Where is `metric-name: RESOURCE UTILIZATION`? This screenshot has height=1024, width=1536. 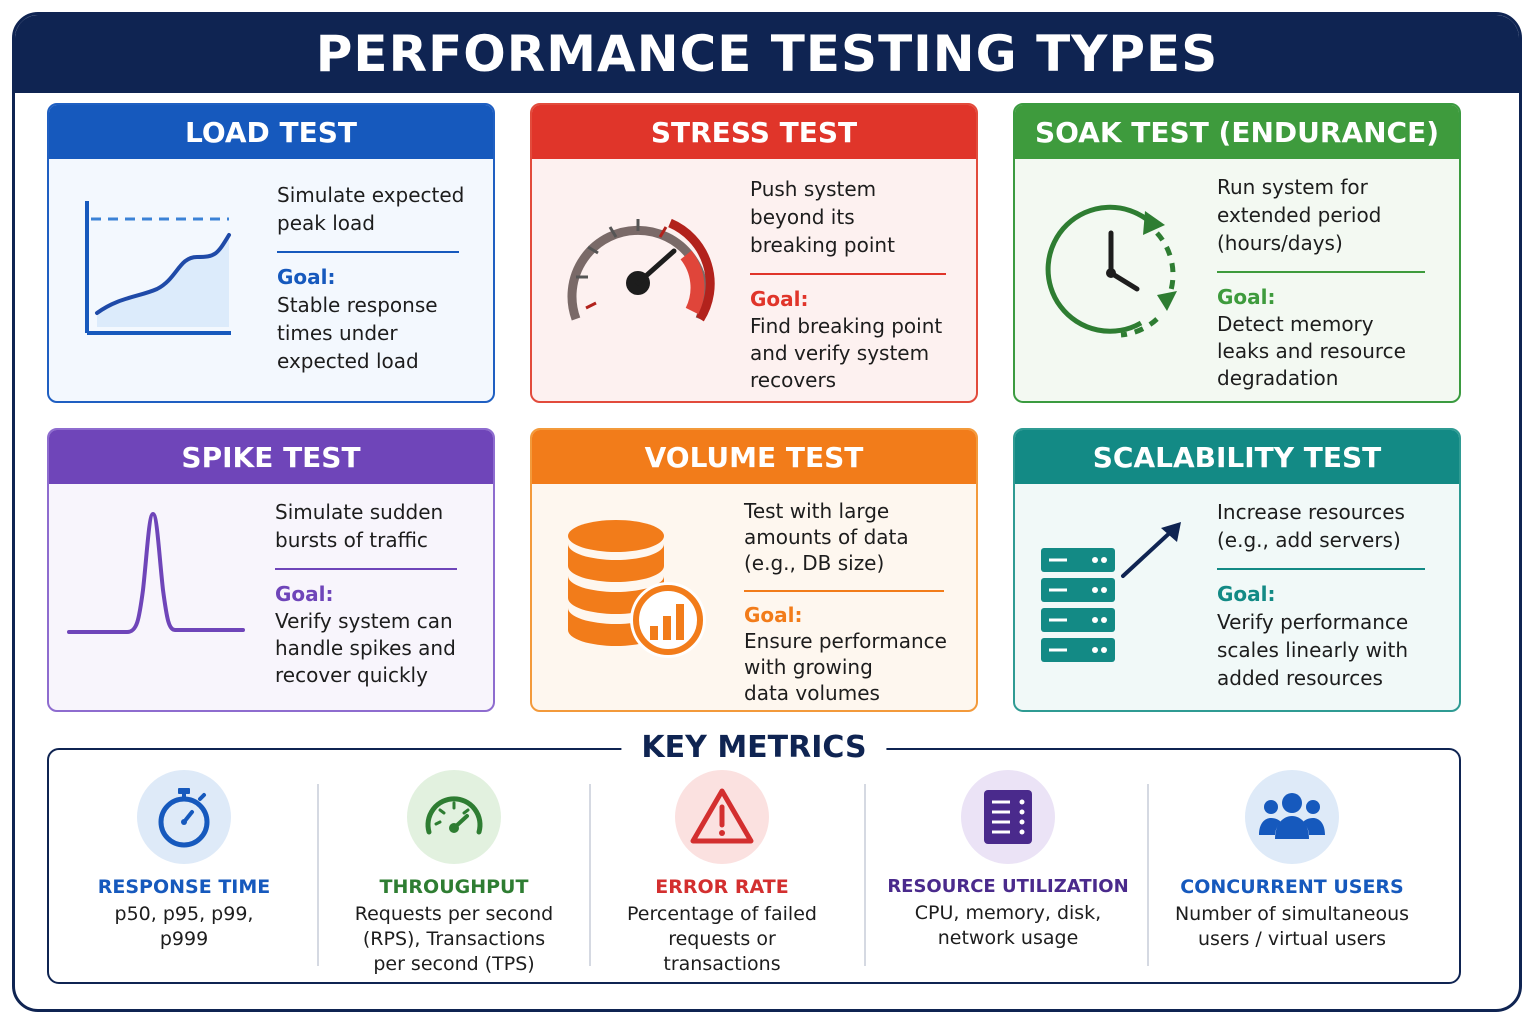 metric-name: RESOURCE UTILIZATION is located at coordinates (1008, 886).